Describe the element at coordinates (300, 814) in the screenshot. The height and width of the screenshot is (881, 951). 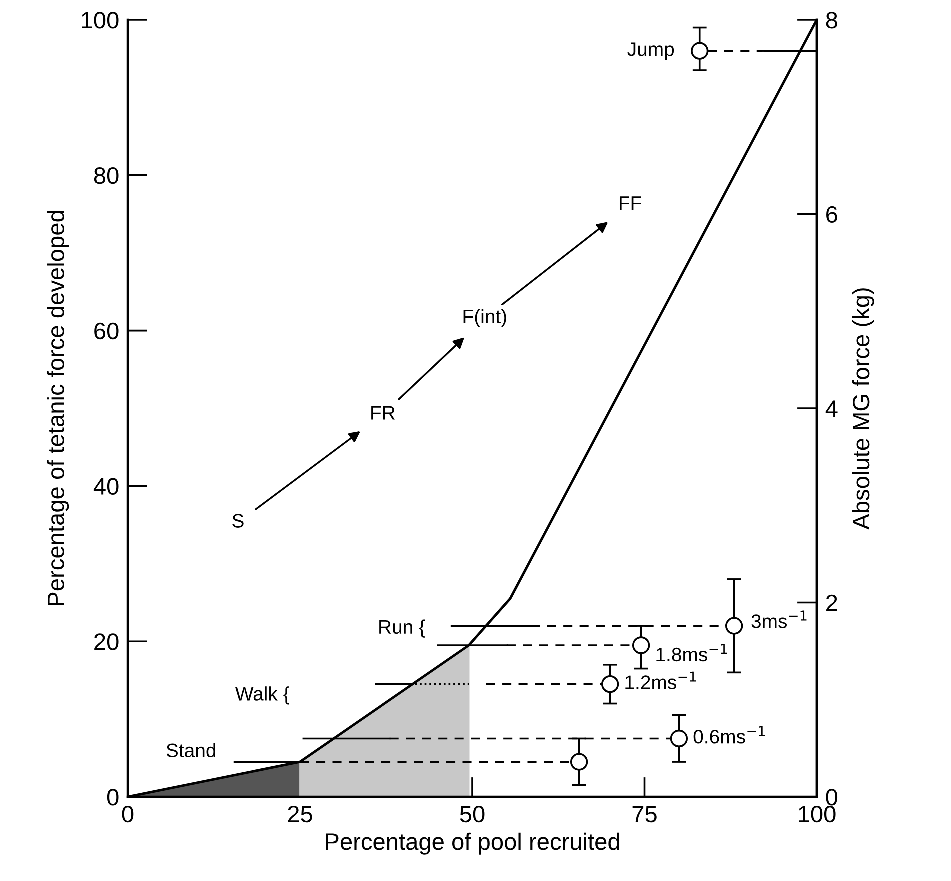
I see `x-tick-label: 25` at that location.